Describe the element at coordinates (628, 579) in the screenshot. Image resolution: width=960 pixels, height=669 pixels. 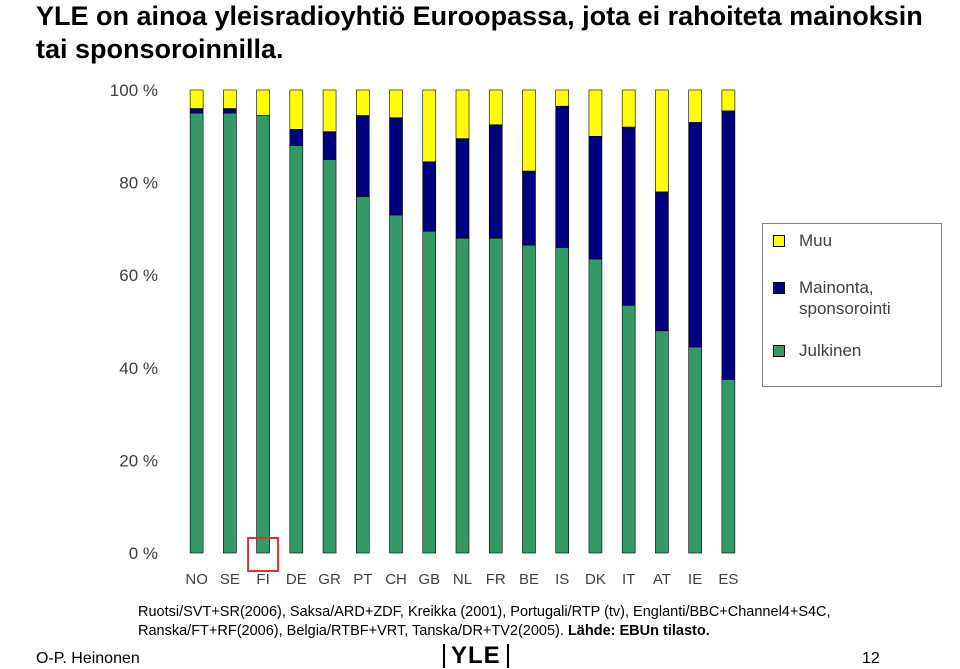
I see `x-tick-label-it: IT` at that location.